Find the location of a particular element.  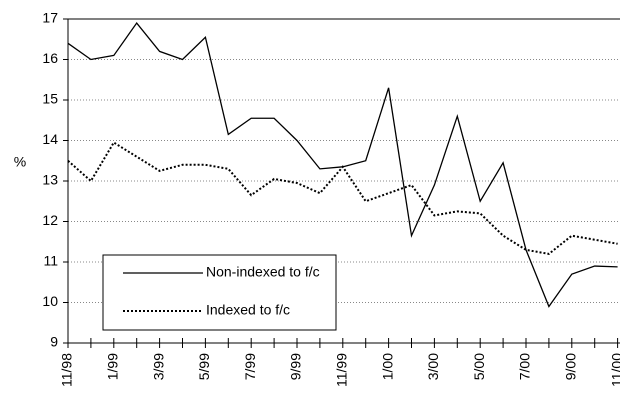

y-axis-label: % is located at coordinates (20, 162).